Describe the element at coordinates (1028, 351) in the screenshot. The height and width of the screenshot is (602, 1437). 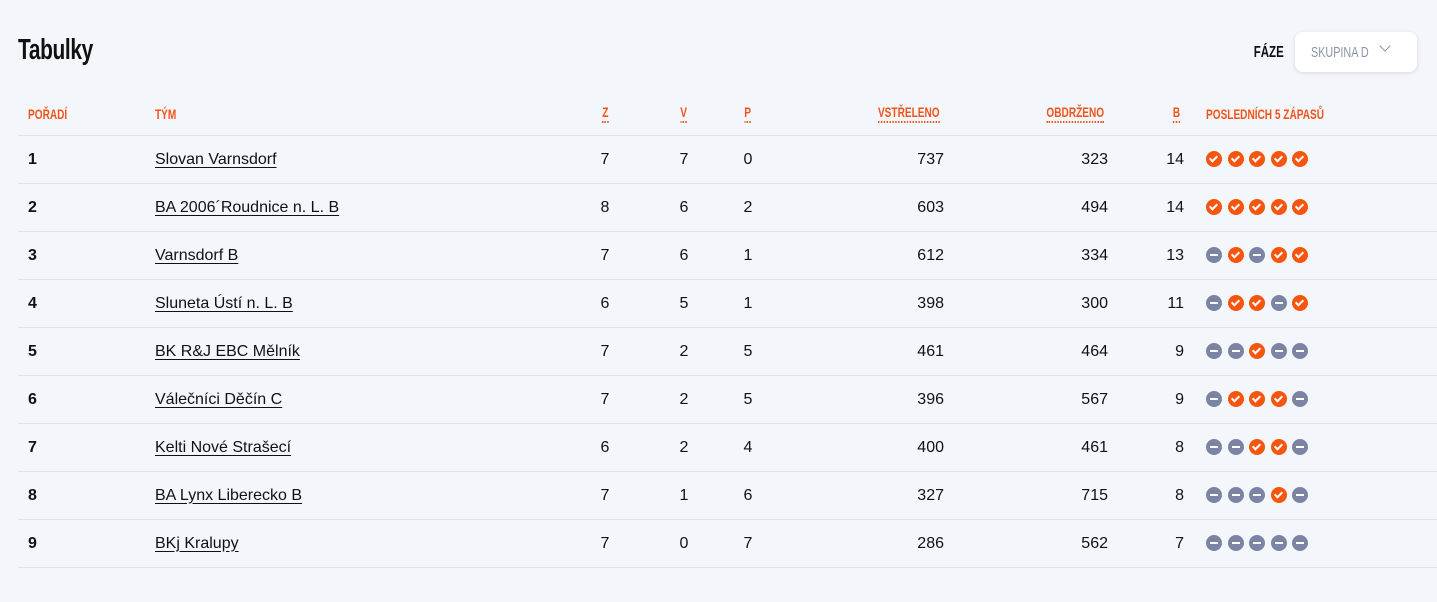
I see `conceded-cell: 464` at that location.